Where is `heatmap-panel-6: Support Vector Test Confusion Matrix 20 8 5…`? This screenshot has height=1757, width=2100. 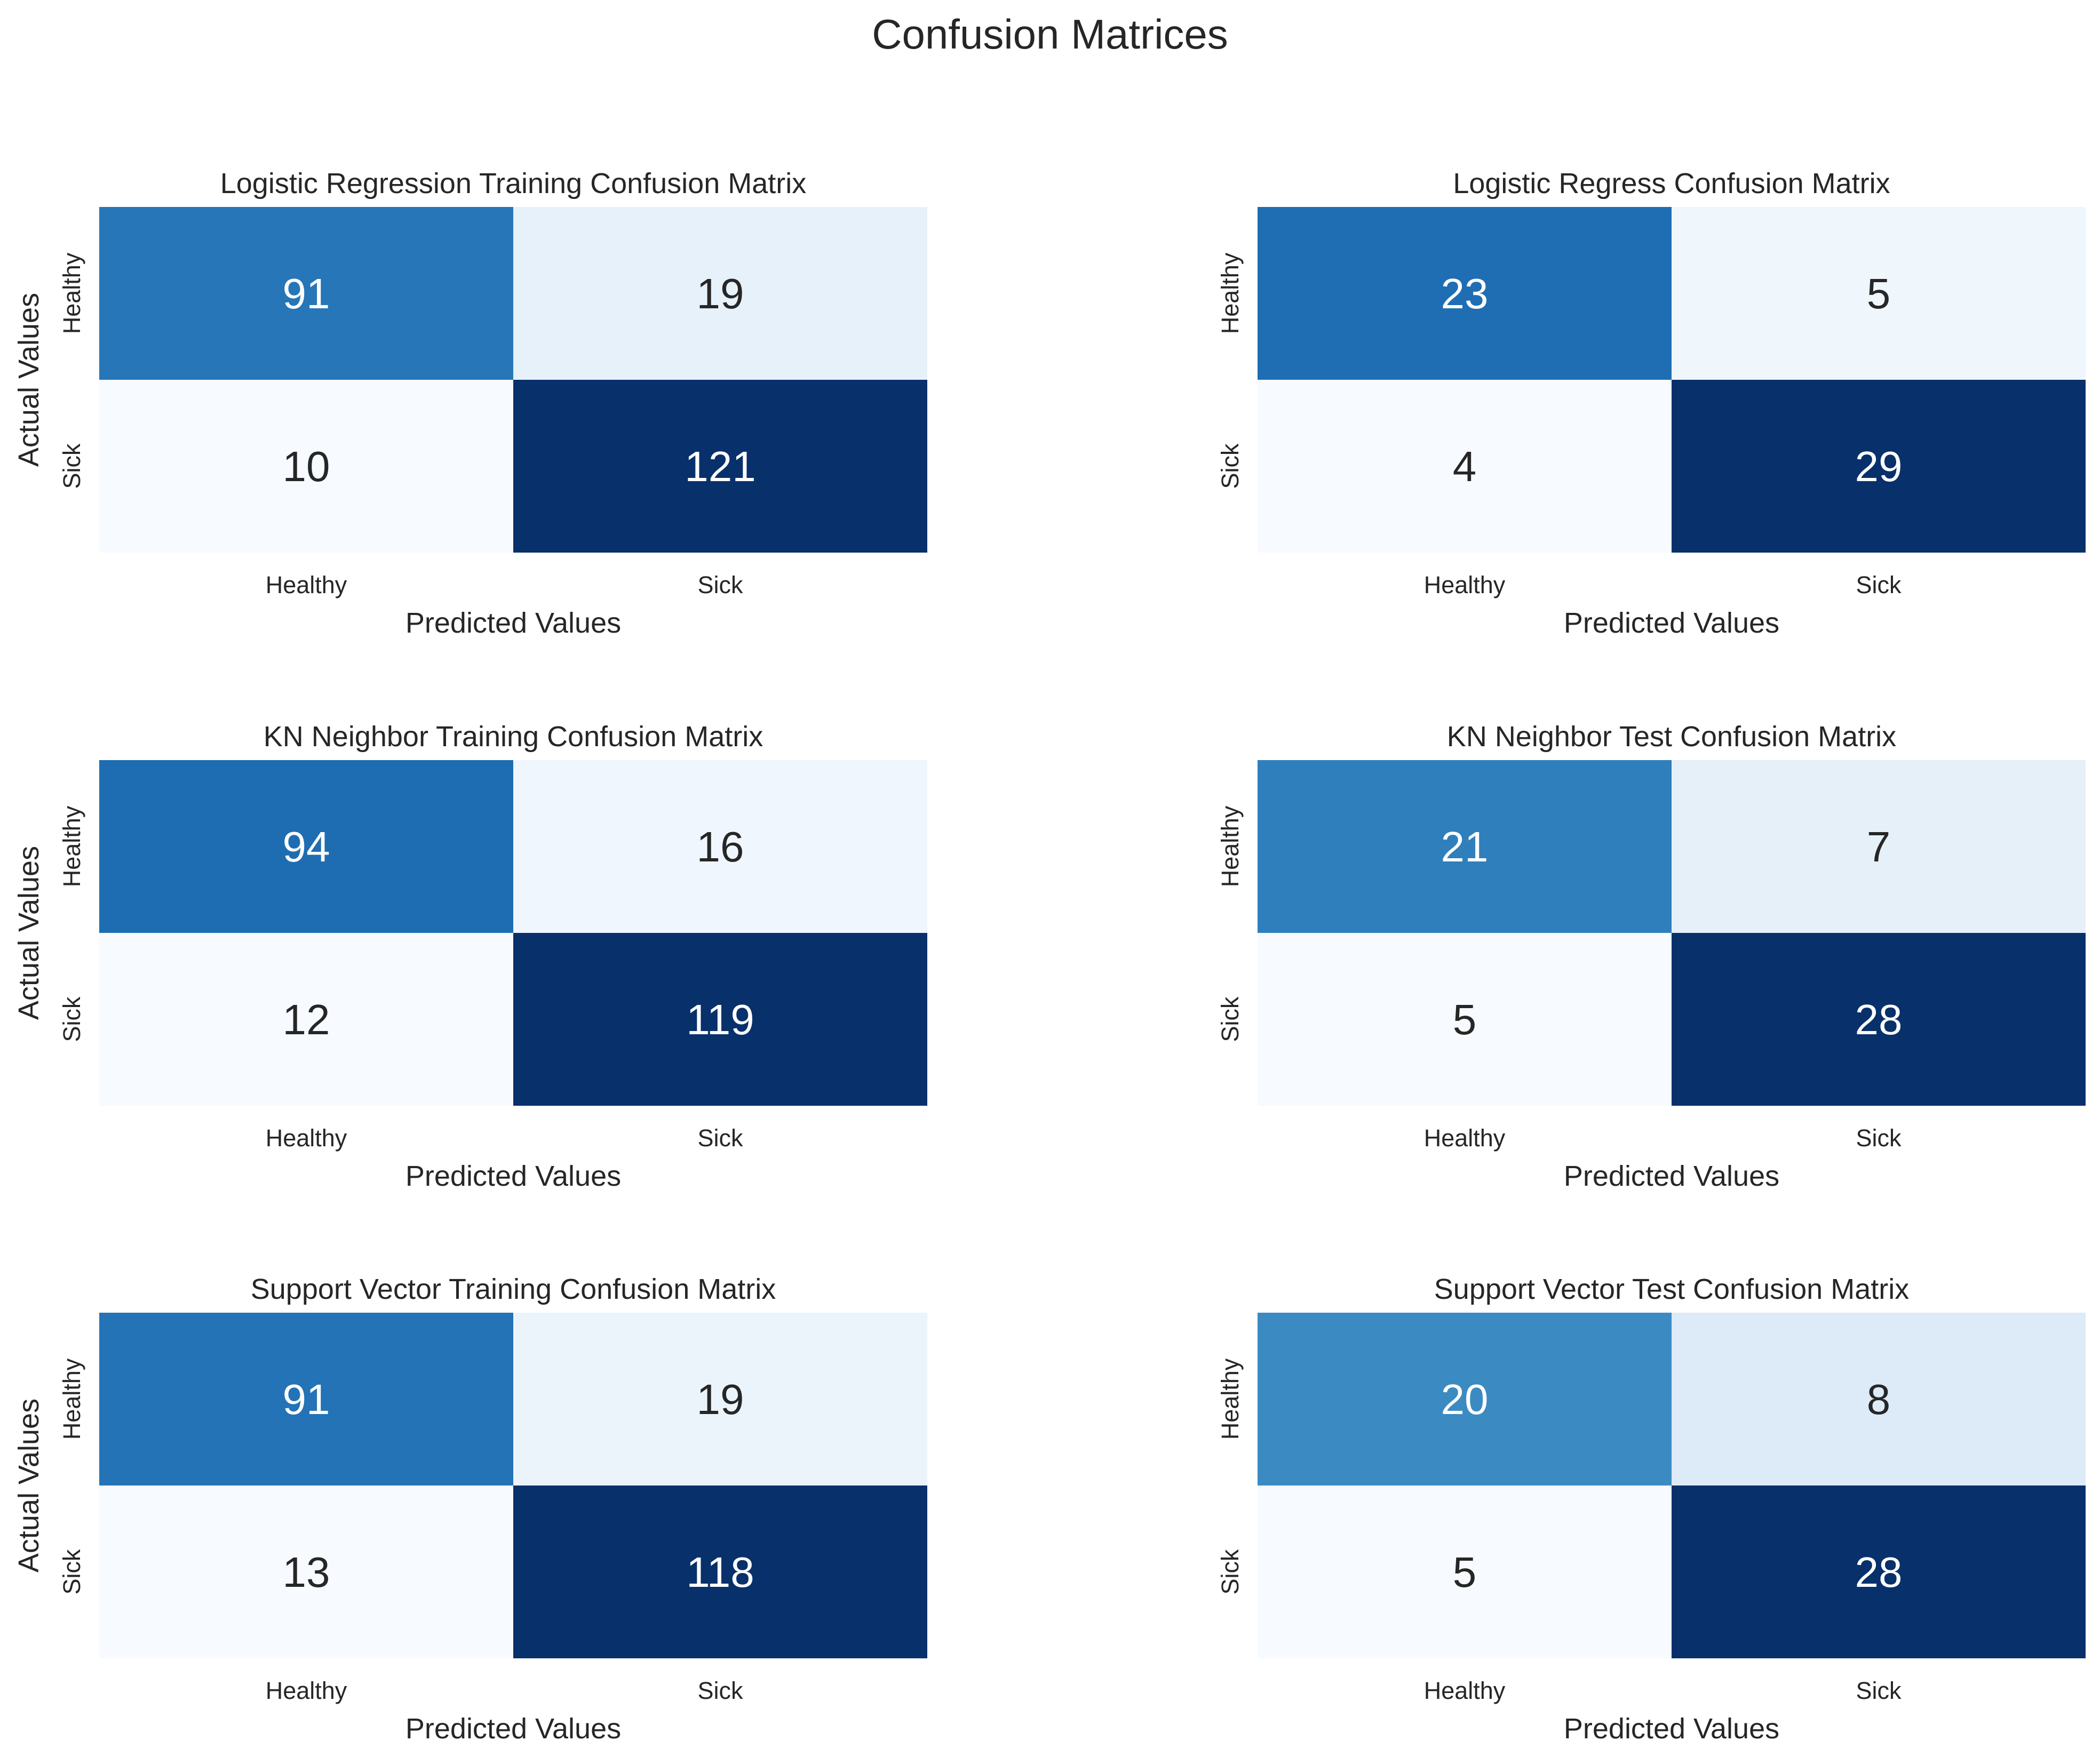
heatmap-panel-6: Support Vector Test Confusion Matrix 20 8 5… is located at coordinates (1651, 1509).